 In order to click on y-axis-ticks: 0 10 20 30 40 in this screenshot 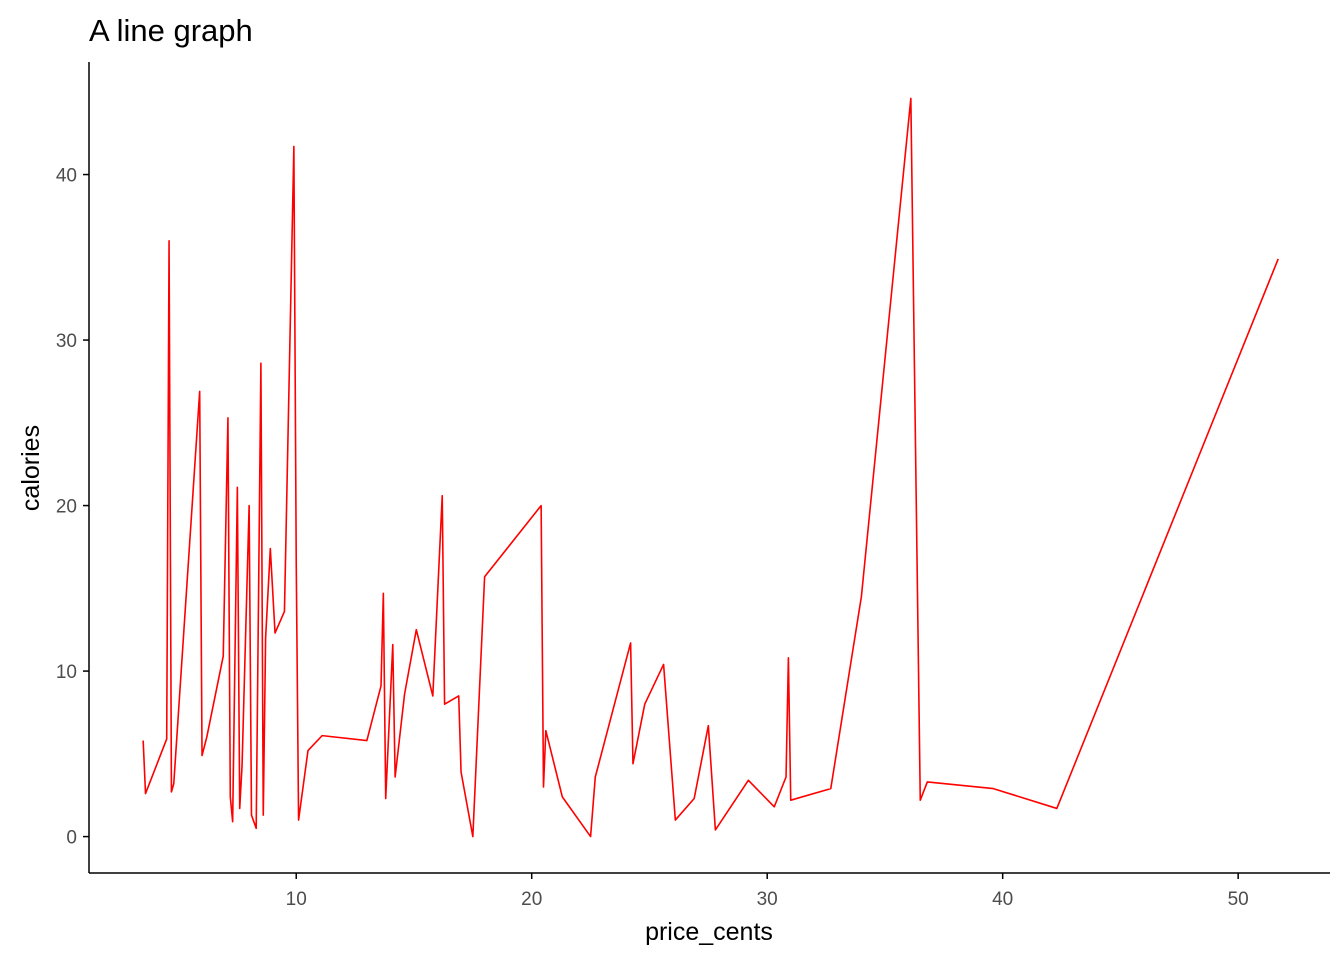, I will do `click(72, 507)`.